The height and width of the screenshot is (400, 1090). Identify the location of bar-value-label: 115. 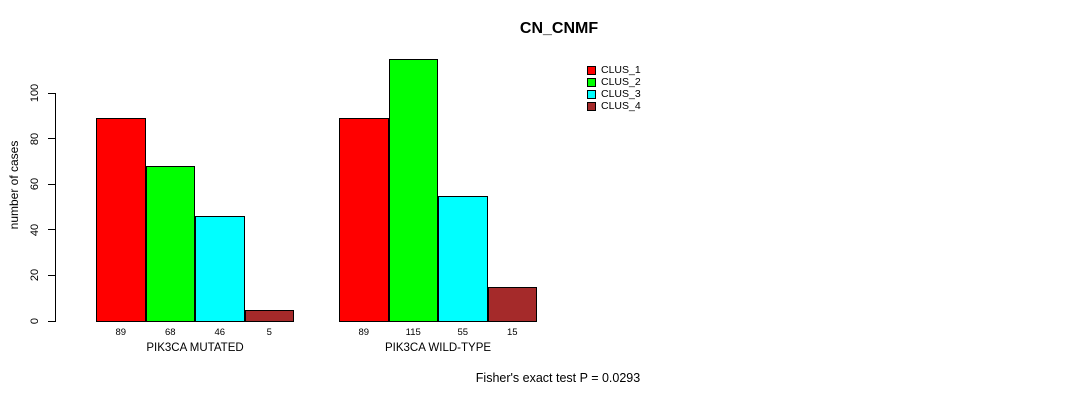
(413, 332).